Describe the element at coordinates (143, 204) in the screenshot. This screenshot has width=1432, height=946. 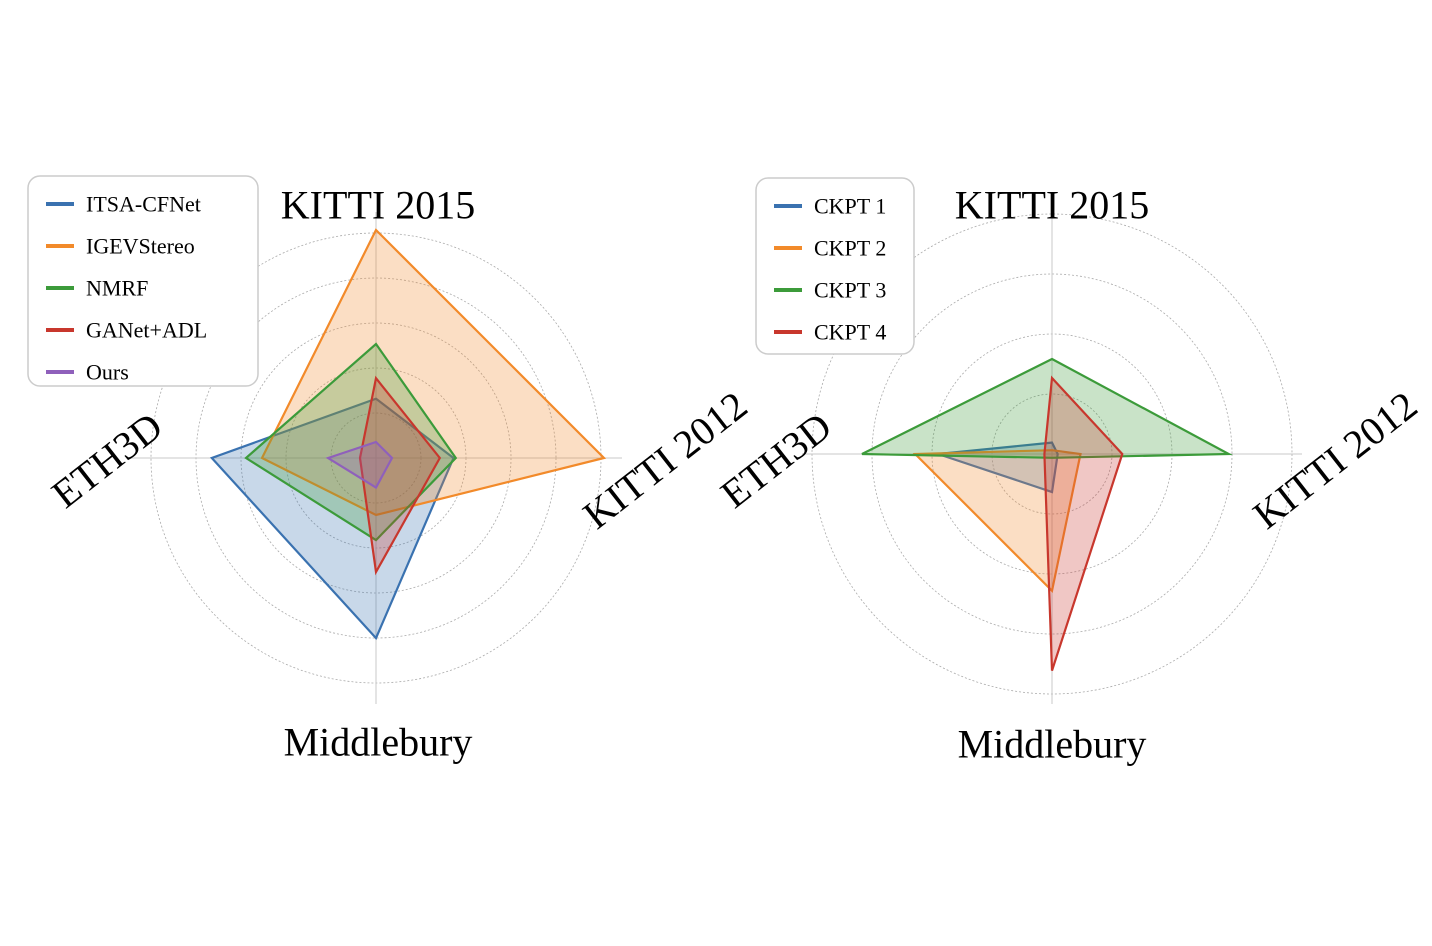
I see `legend-label-itsa-cfnet: ITSA-CFNet` at that location.